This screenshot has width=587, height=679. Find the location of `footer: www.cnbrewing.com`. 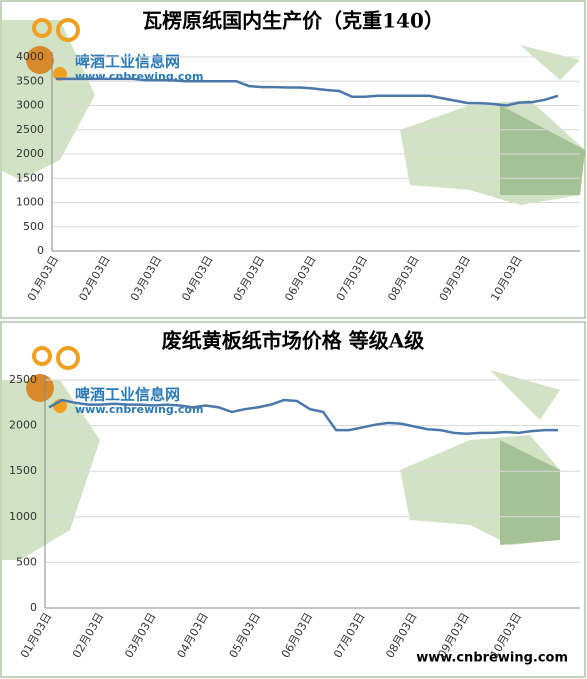

footer: www.cnbrewing.com is located at coordinates (492, 658).